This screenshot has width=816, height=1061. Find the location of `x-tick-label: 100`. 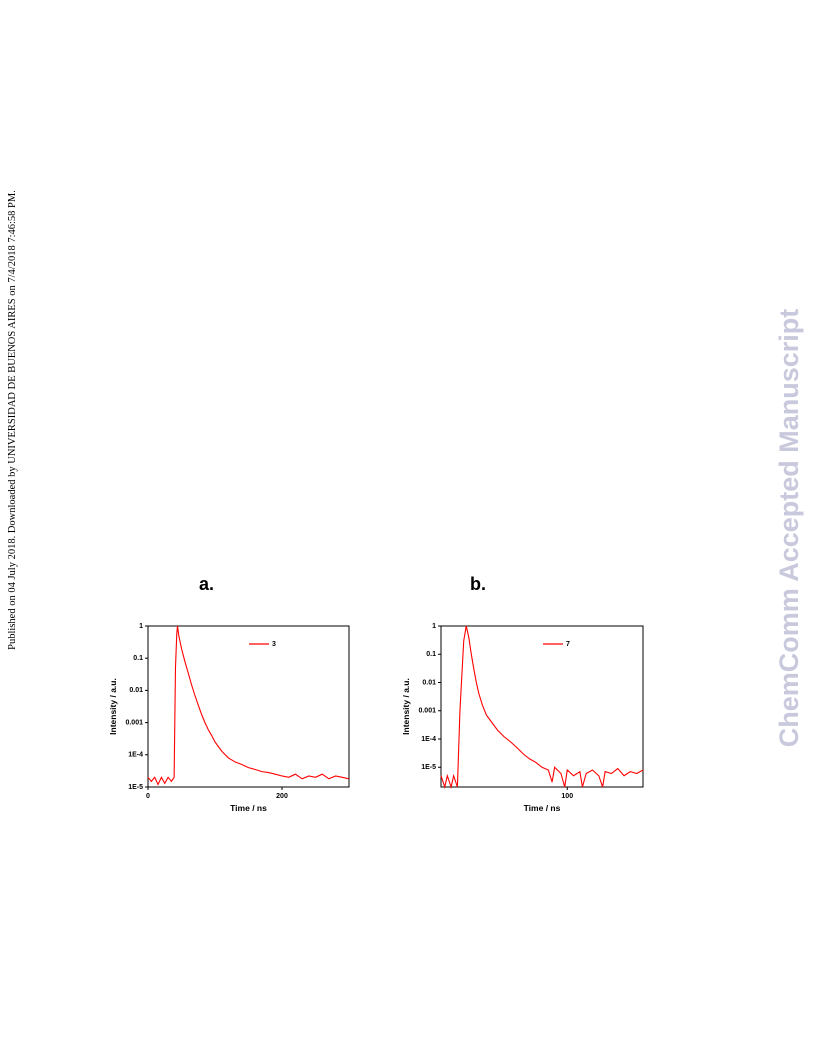

x-tick-label: 100 is located at coordinates (567, 796).